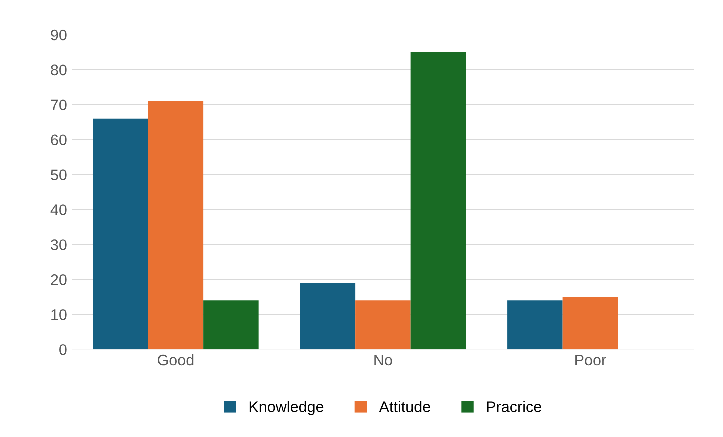 This screenshot has height=437, width=723. Describe the element at coordinates (59, 35) in the screenshot. I see `y-tick-label: 90` at that location.